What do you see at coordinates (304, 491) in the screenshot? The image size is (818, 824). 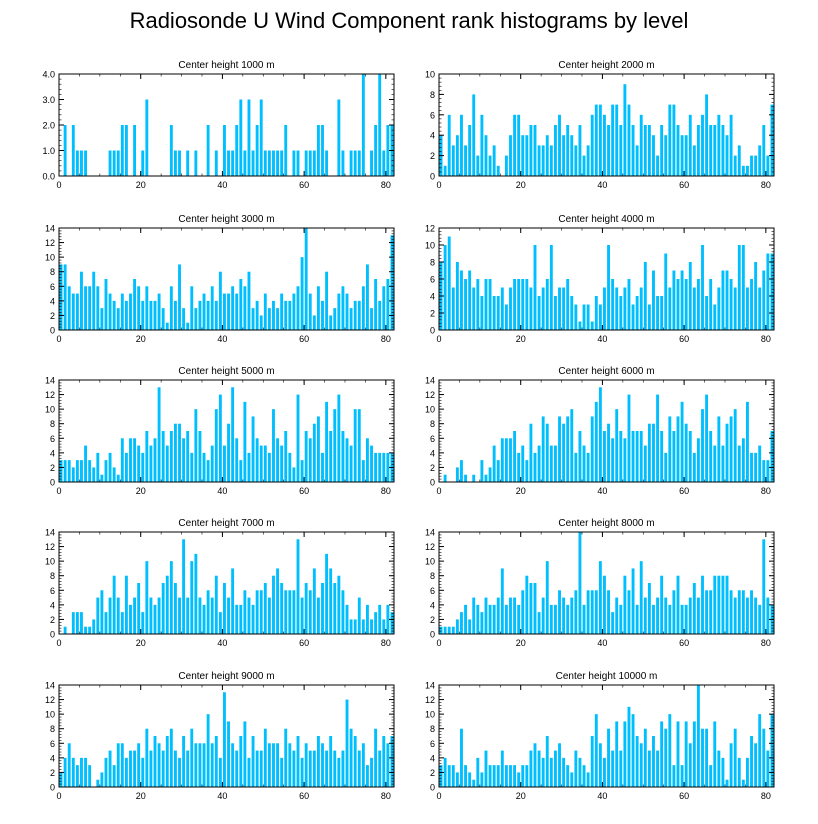 I see `x-tick-label: 60` at bounding box center [304, 491].